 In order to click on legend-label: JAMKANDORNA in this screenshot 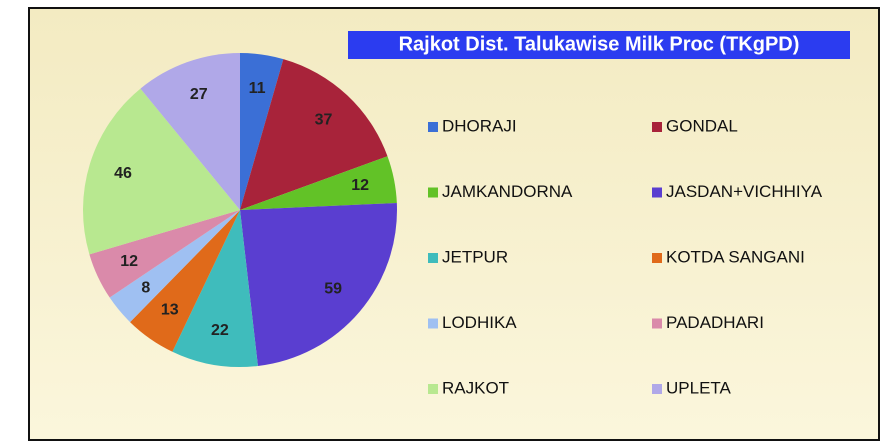, I will do `click(507, 191)`.